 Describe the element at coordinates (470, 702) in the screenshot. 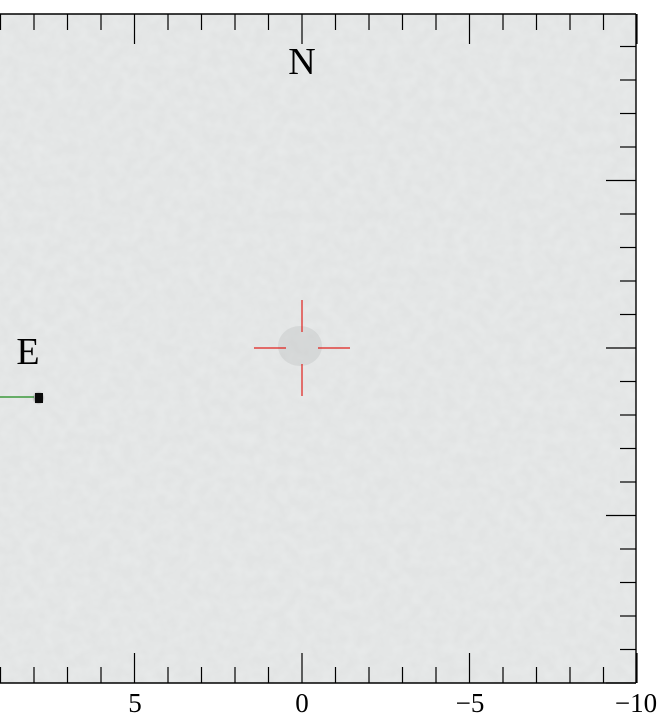

I see `x-tick-label: −5` at that location.